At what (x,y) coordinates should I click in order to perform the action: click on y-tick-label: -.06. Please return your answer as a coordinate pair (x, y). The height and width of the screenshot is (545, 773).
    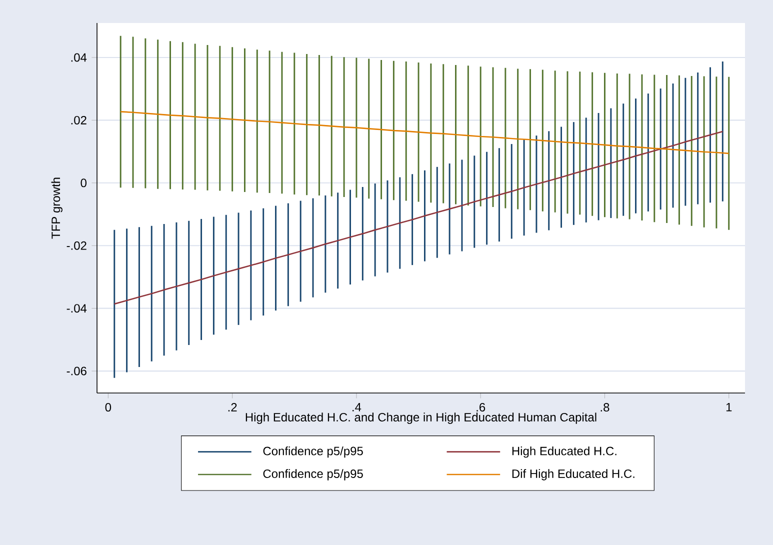
    Looking at the image, I should click on (76, 371).